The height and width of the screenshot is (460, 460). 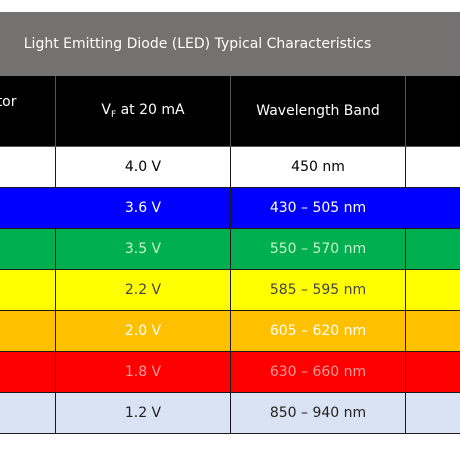 What do you see at coordinates (432, 111) in the screenshot?
I see `header-extra-column` at bounding box center [432, 111].